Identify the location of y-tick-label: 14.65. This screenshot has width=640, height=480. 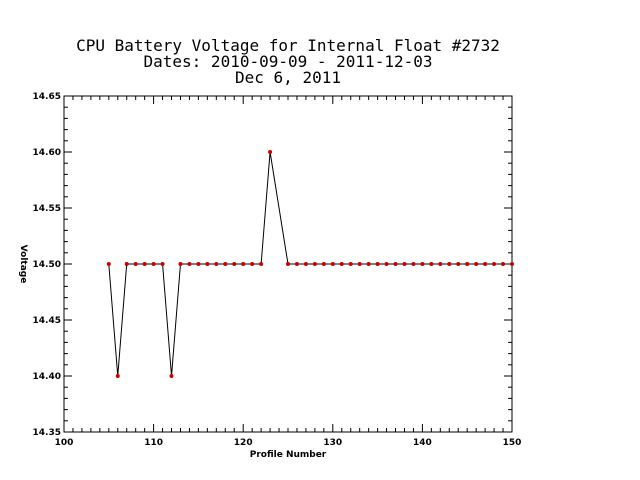
(47, 97).